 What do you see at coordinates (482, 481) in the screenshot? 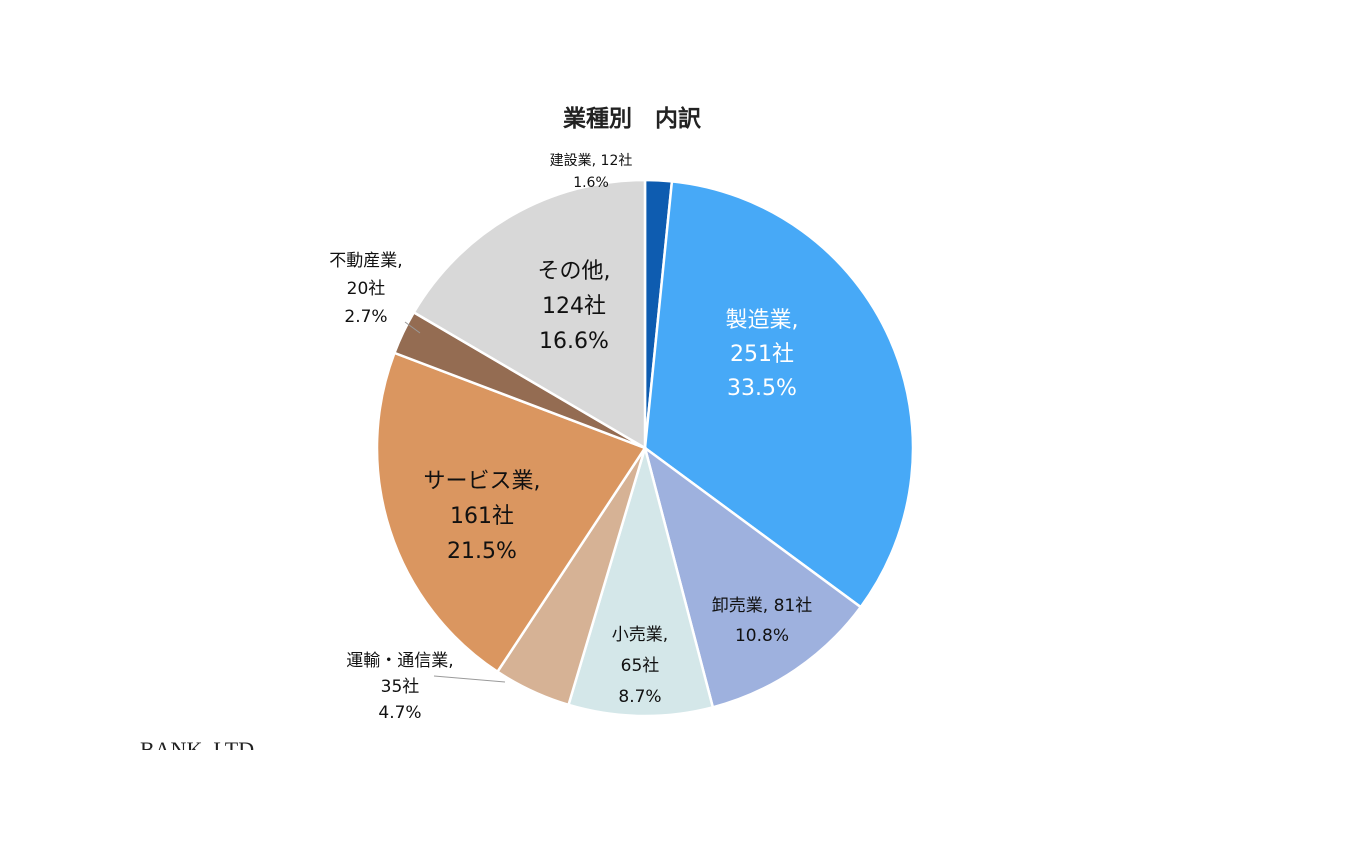
I see `slice-label-6-line-1: サービス業,` at bounding box center [482, 481].